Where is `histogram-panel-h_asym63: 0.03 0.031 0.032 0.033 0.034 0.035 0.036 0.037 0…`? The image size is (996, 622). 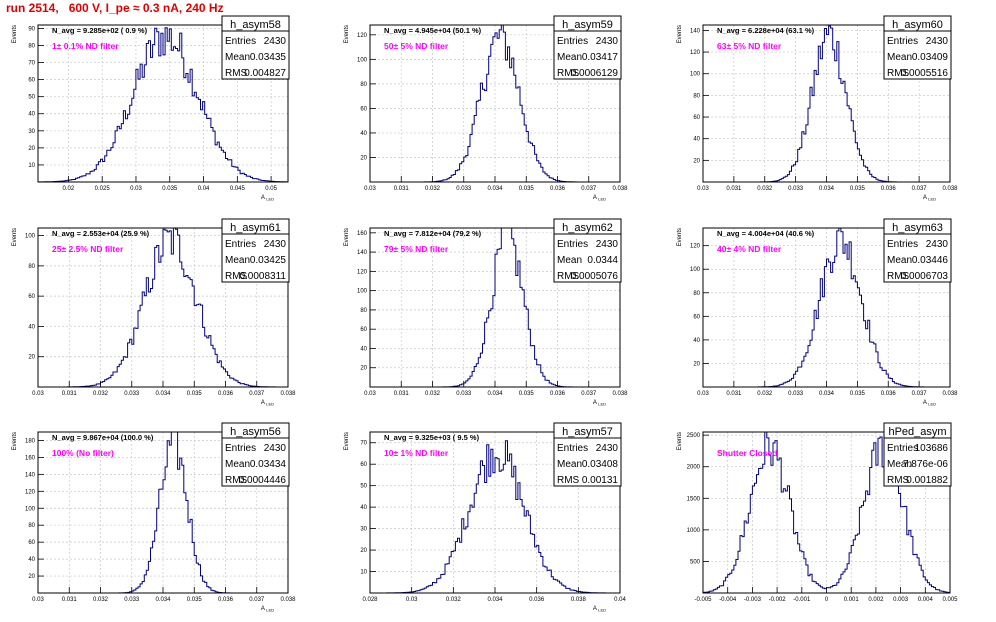
histogram-panel-h_asym63: 0.03 0.031 0.032 0.033 0.034 0.035 0.036 0.037 0… is located at coordinates (817, 312).